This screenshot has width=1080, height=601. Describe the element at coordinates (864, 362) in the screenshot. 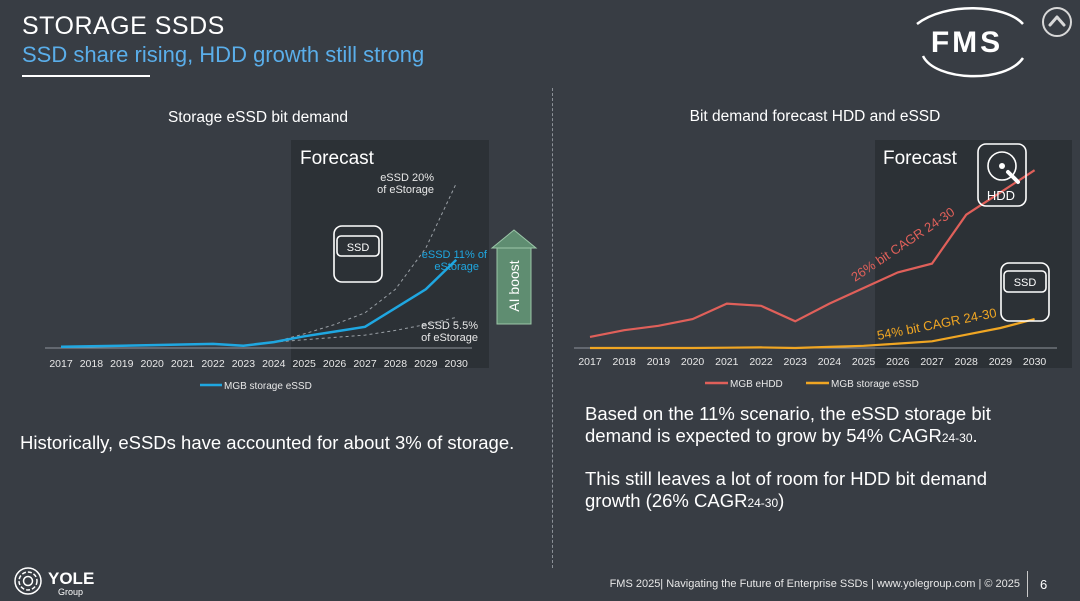

I see `right-x-tick-label: 2025` at that location.